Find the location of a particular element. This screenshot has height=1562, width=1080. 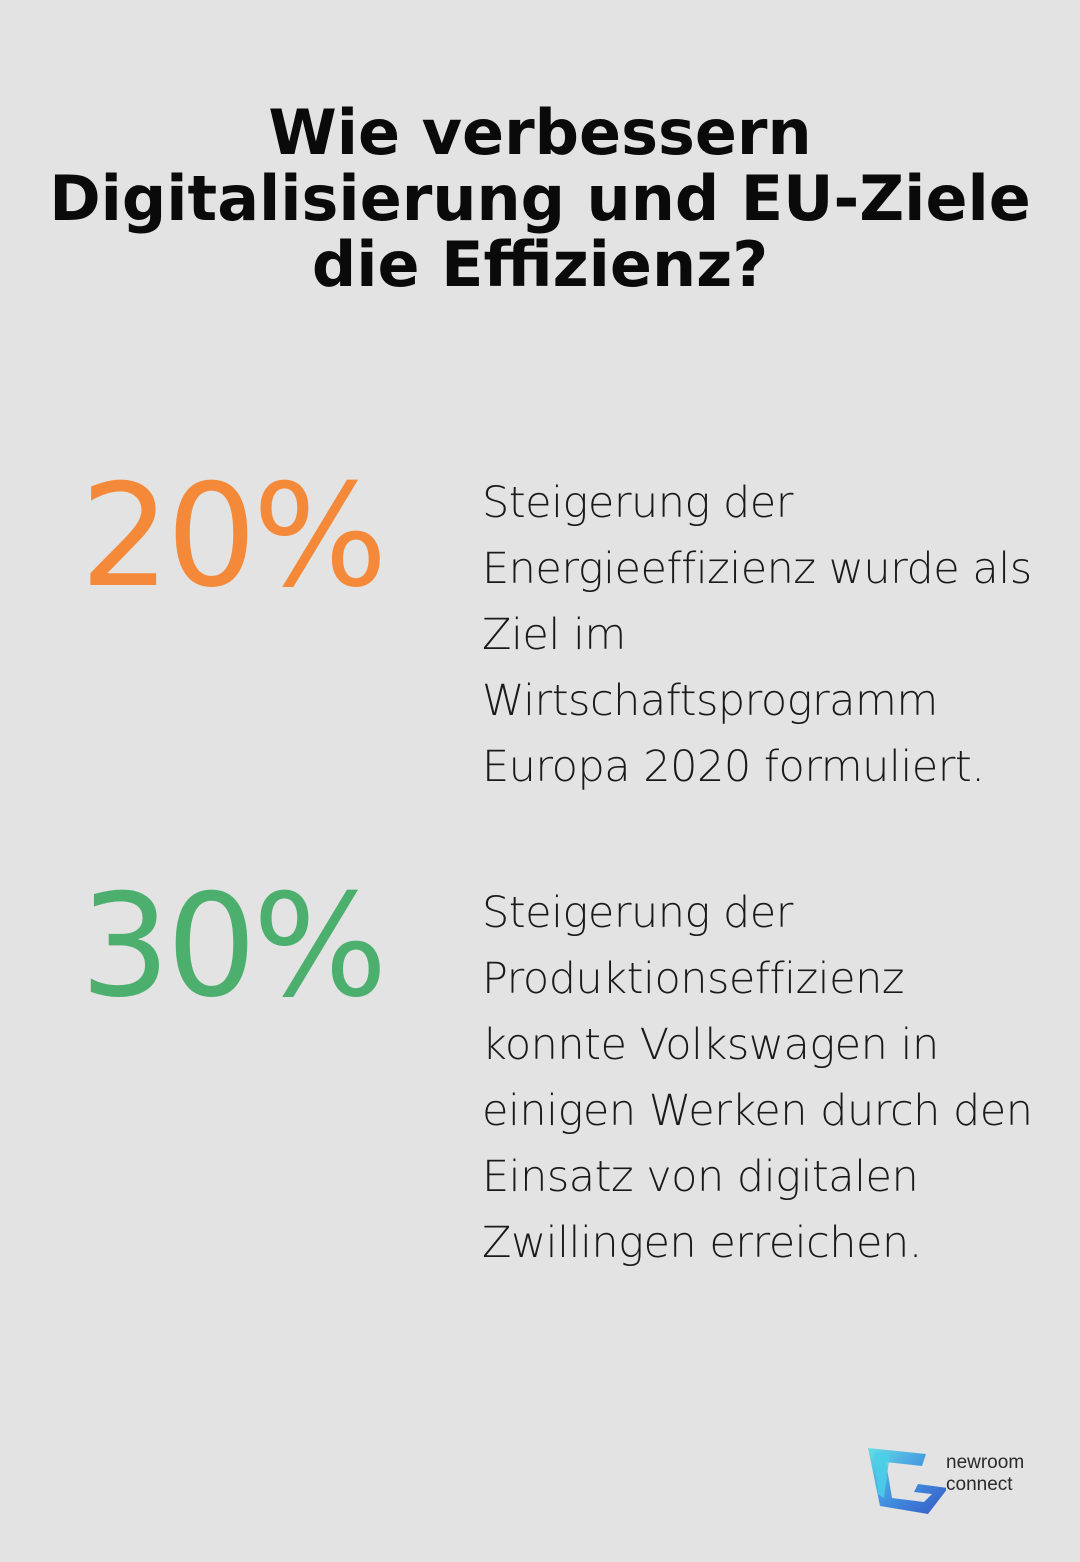

logo-wordmark: newroom connect is located at coordinates (985, 1474).